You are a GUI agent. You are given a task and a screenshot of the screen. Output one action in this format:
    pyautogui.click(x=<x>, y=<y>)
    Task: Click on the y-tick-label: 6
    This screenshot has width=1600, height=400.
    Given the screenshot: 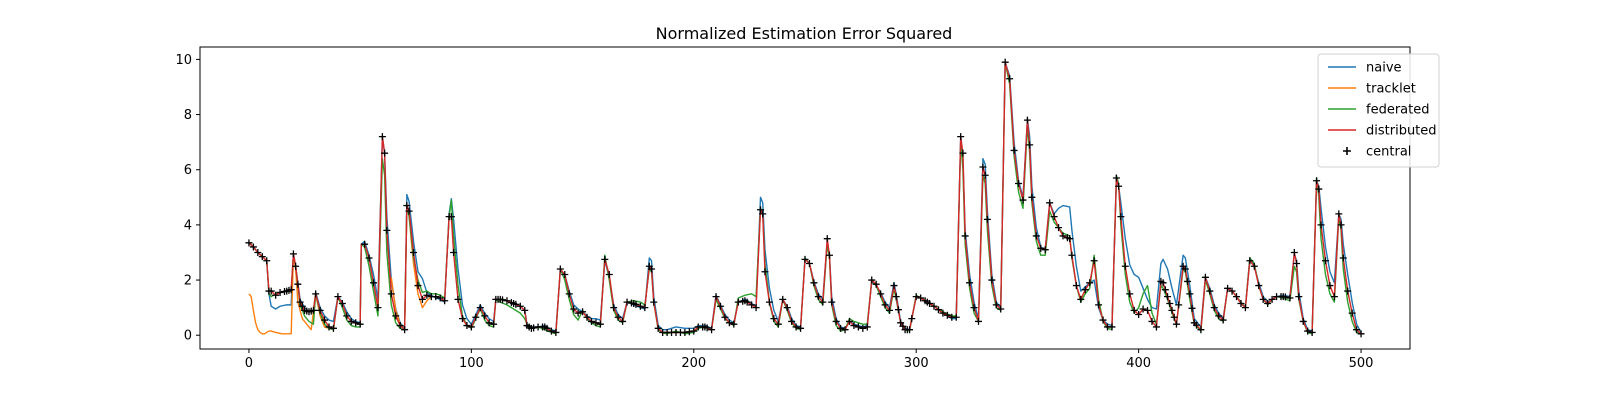 What is the action you would take?
    pyautogui.click(x=188, y=170)
    